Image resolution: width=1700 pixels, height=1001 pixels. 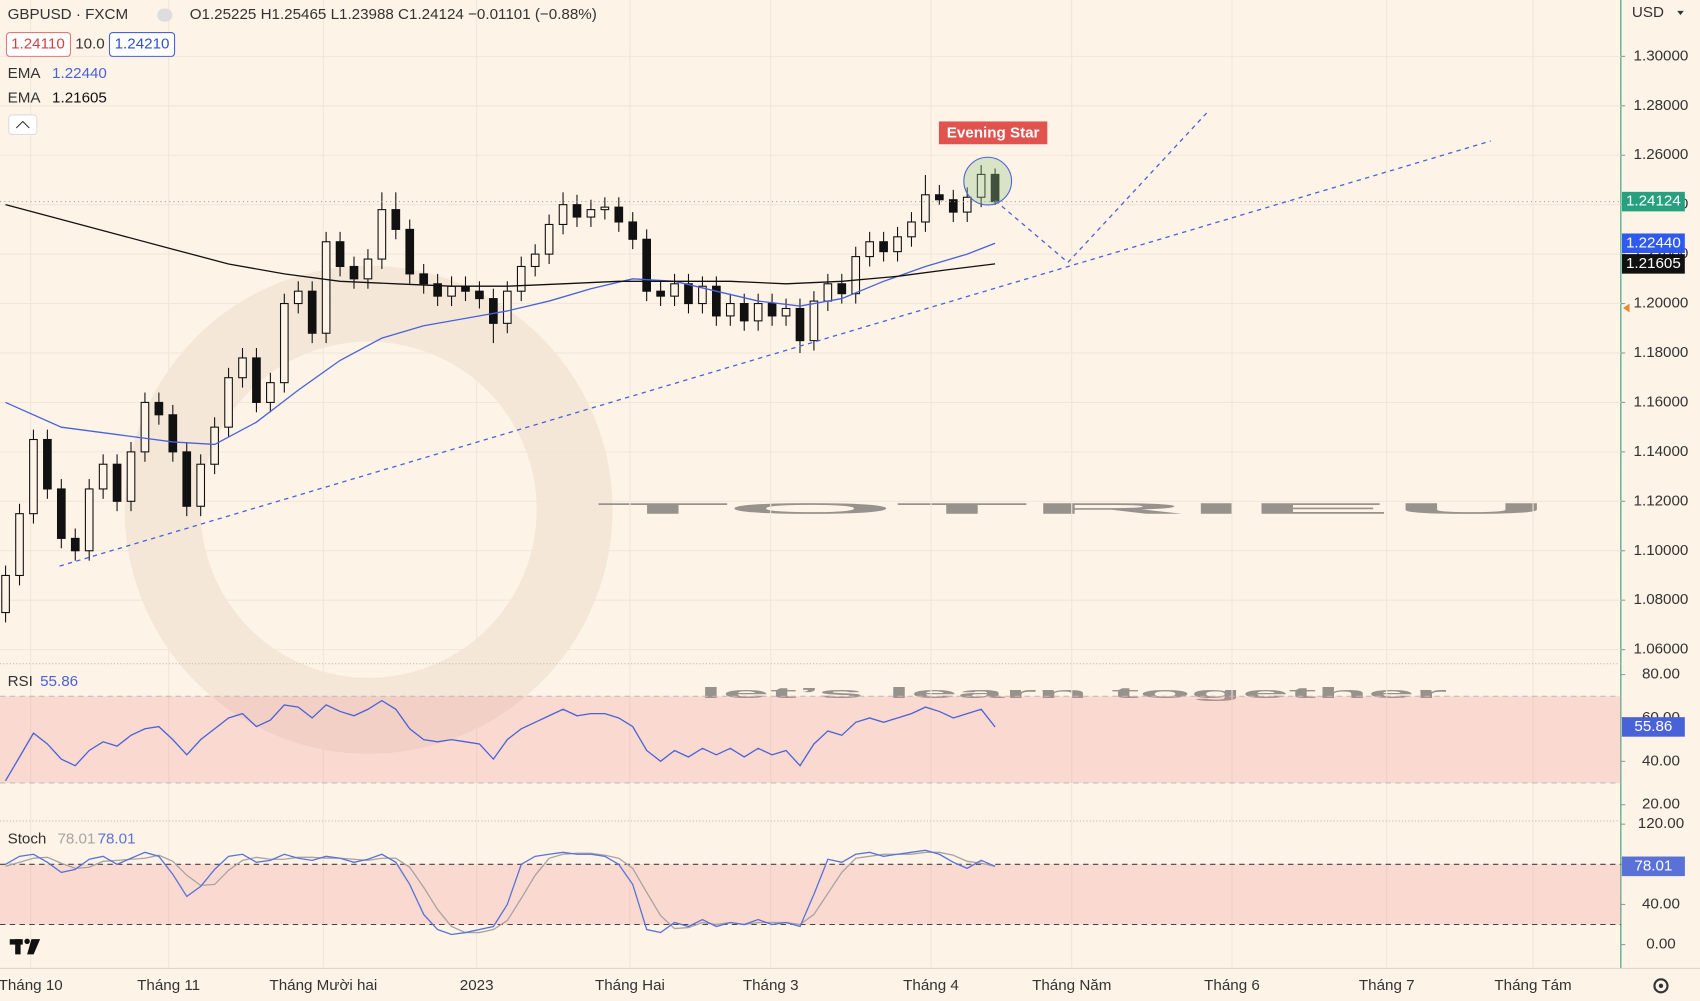 I want to click on band, so click(x=810, y=894).